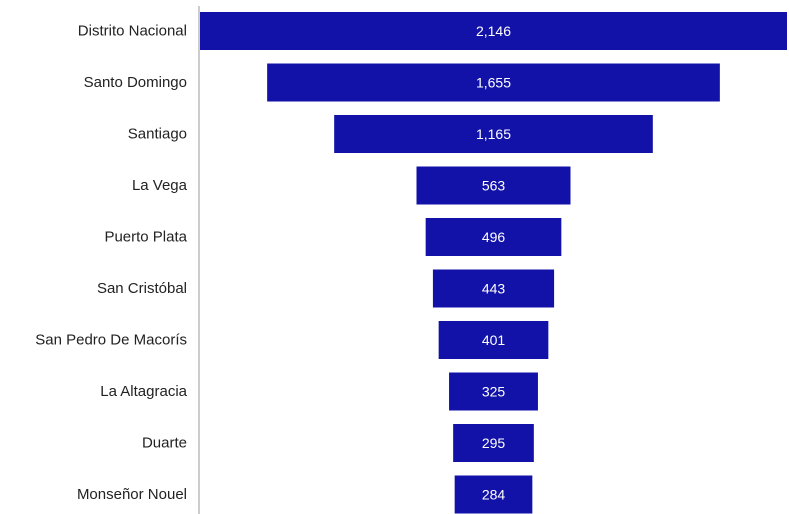 This screenshot has height=514, width=789. Describe the element at coordinates (132, 494) in the screenshot. I see `category-label: Monseñor Nouel` at that location.